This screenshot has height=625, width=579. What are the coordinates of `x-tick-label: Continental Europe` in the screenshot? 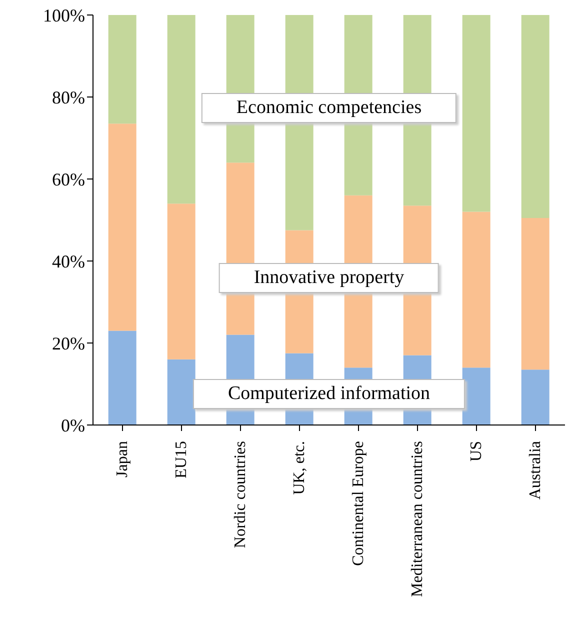 It's located at (358, 503).